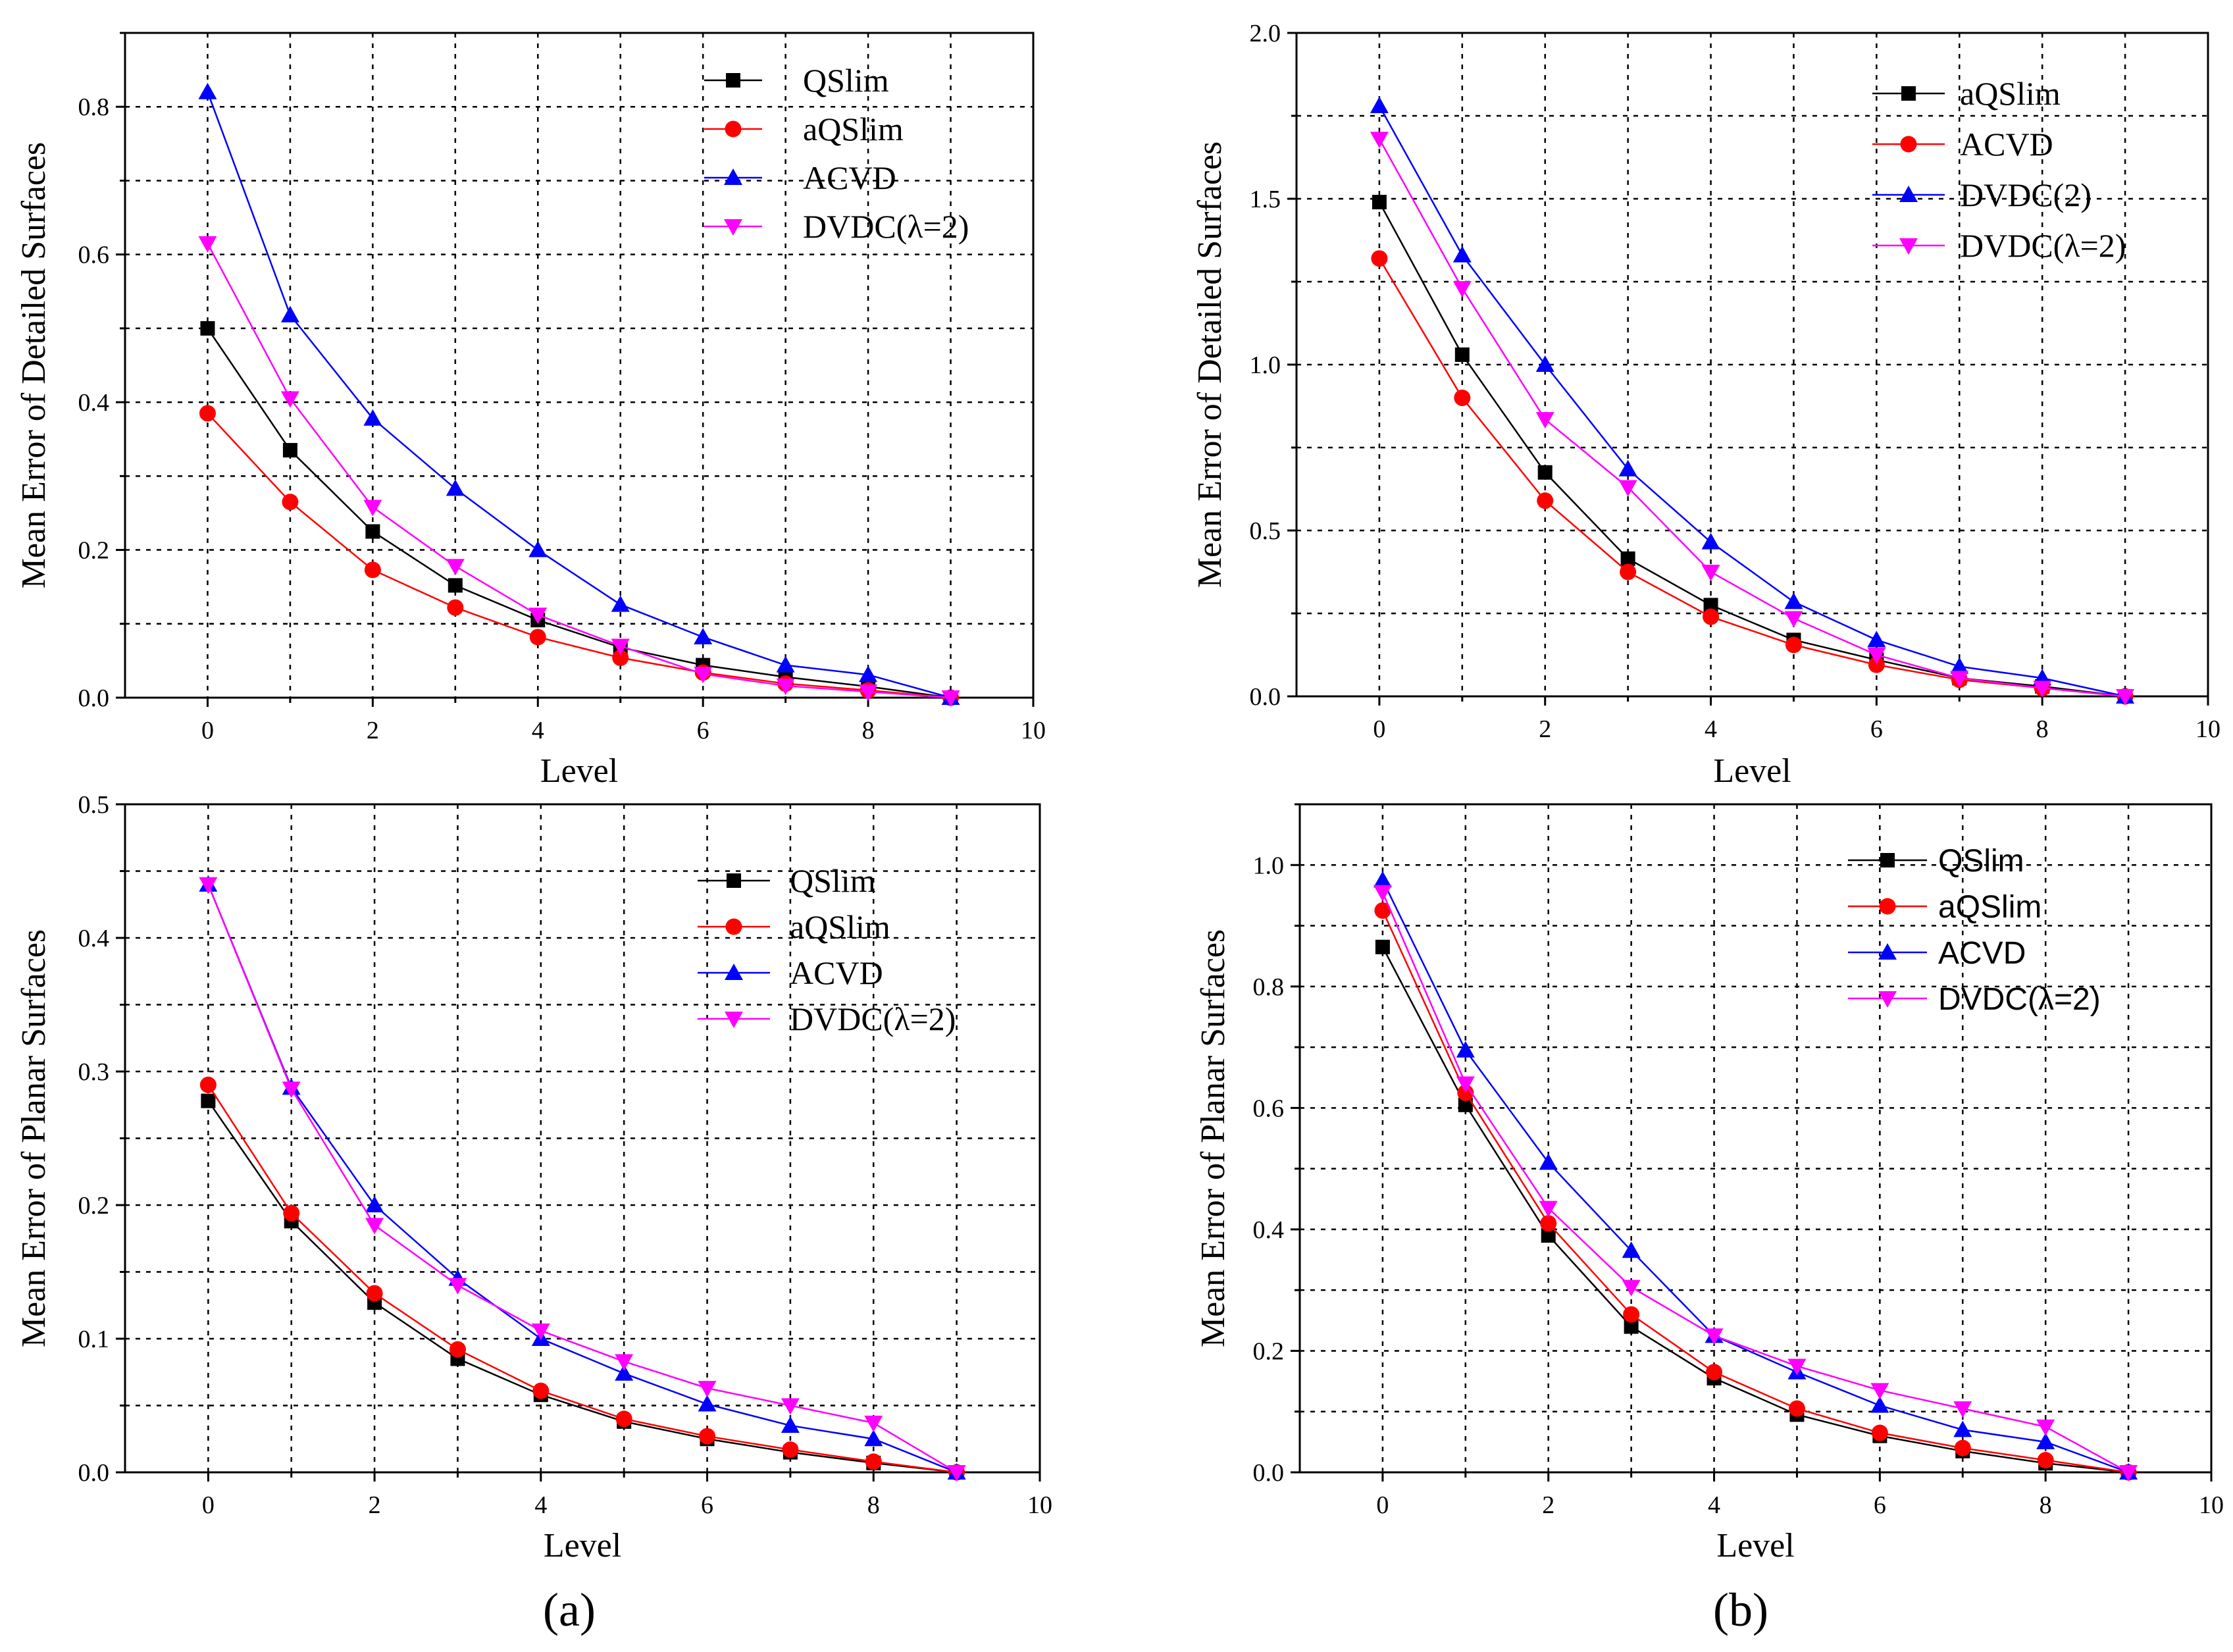 Image resolution: width=2233 pixels, height=1652 pixels. Describe the element at coordinates (1908, 93) in the screenshot. I see `legend-marker-qslim` at that location.